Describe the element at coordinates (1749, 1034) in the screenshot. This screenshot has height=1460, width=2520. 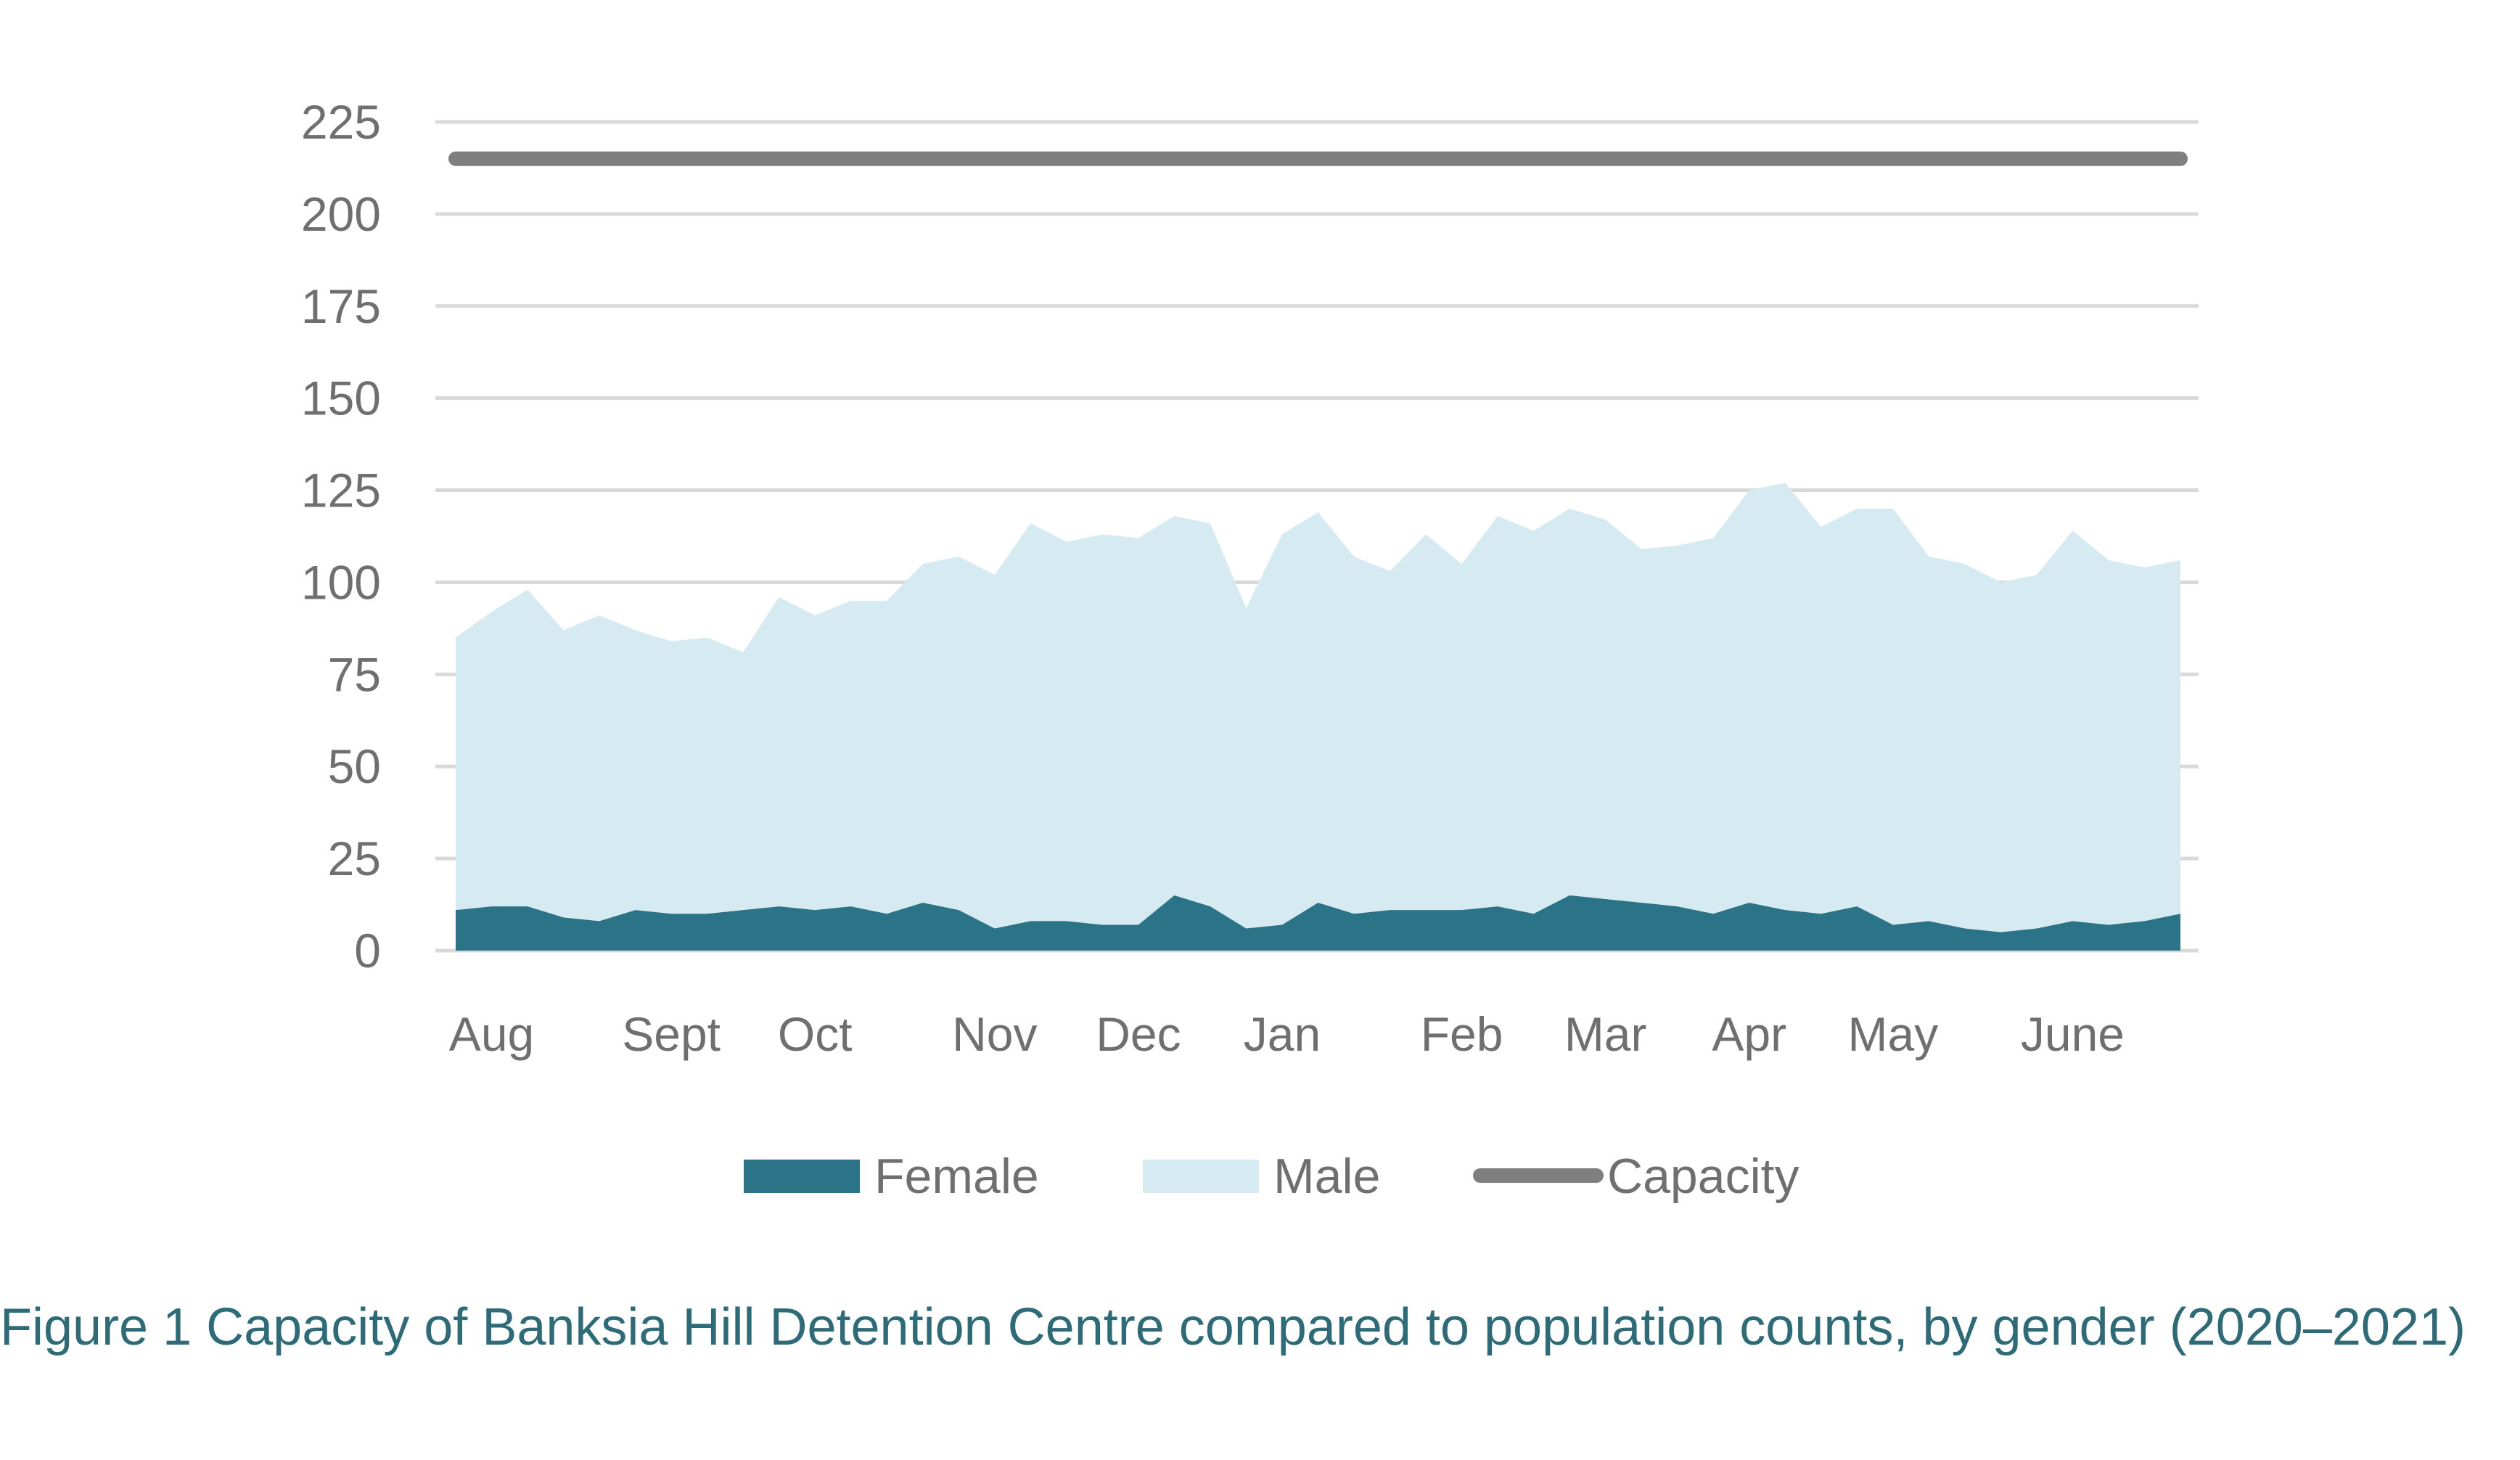
I see `x-tick-label: Apr` at that location.